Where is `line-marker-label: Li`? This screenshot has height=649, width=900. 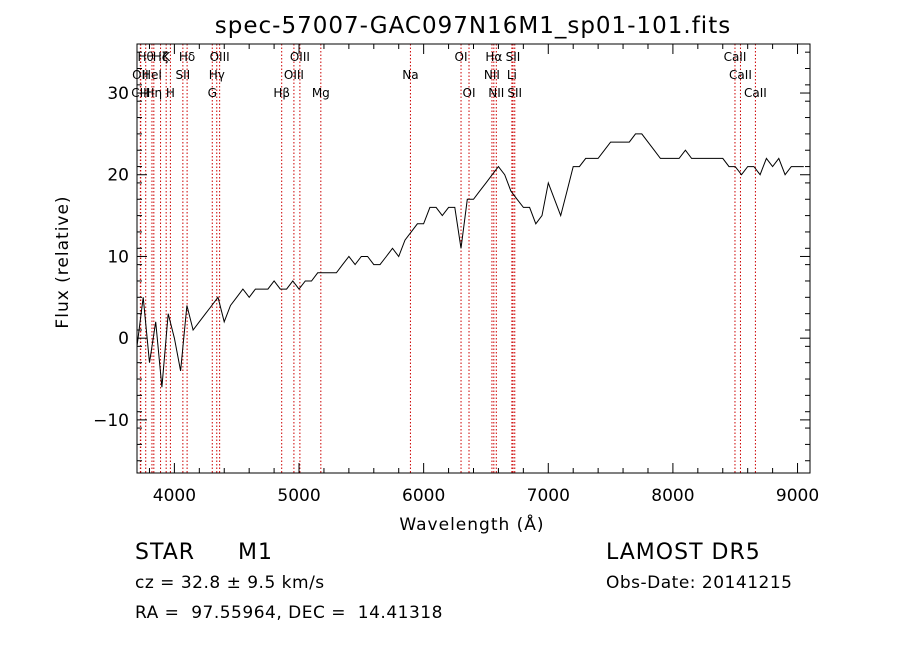
line-marker-label: Li is located at coordinates (512, 75).